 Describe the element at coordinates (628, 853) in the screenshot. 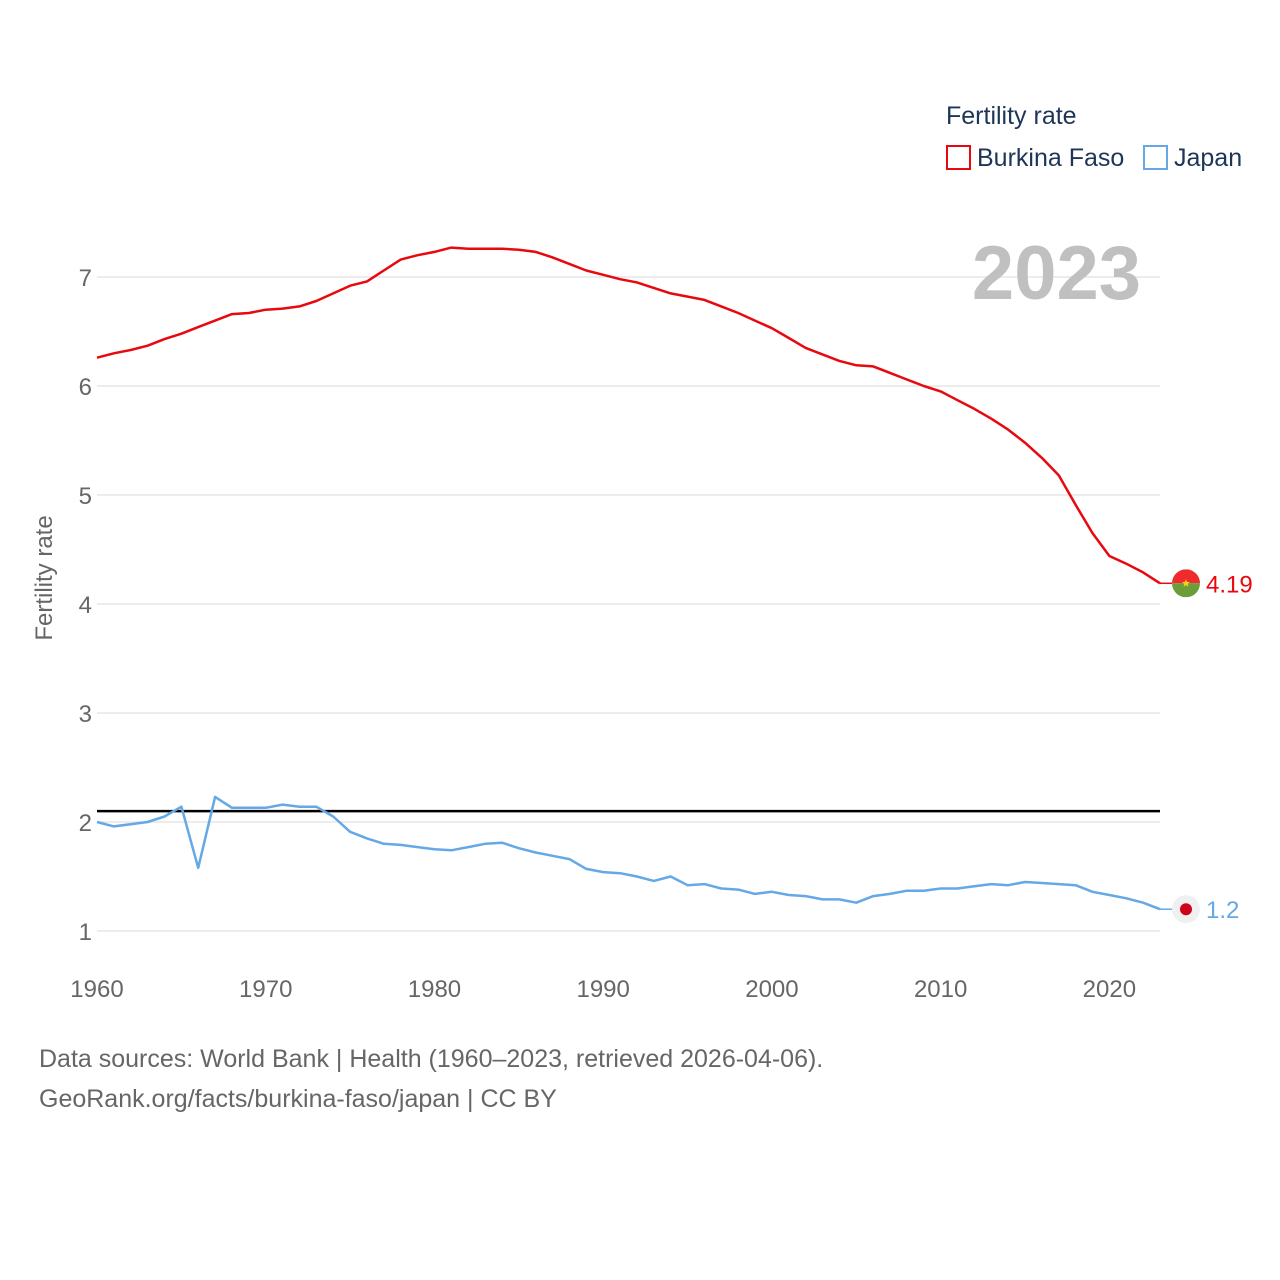

I see `series-line-japan` at that location.